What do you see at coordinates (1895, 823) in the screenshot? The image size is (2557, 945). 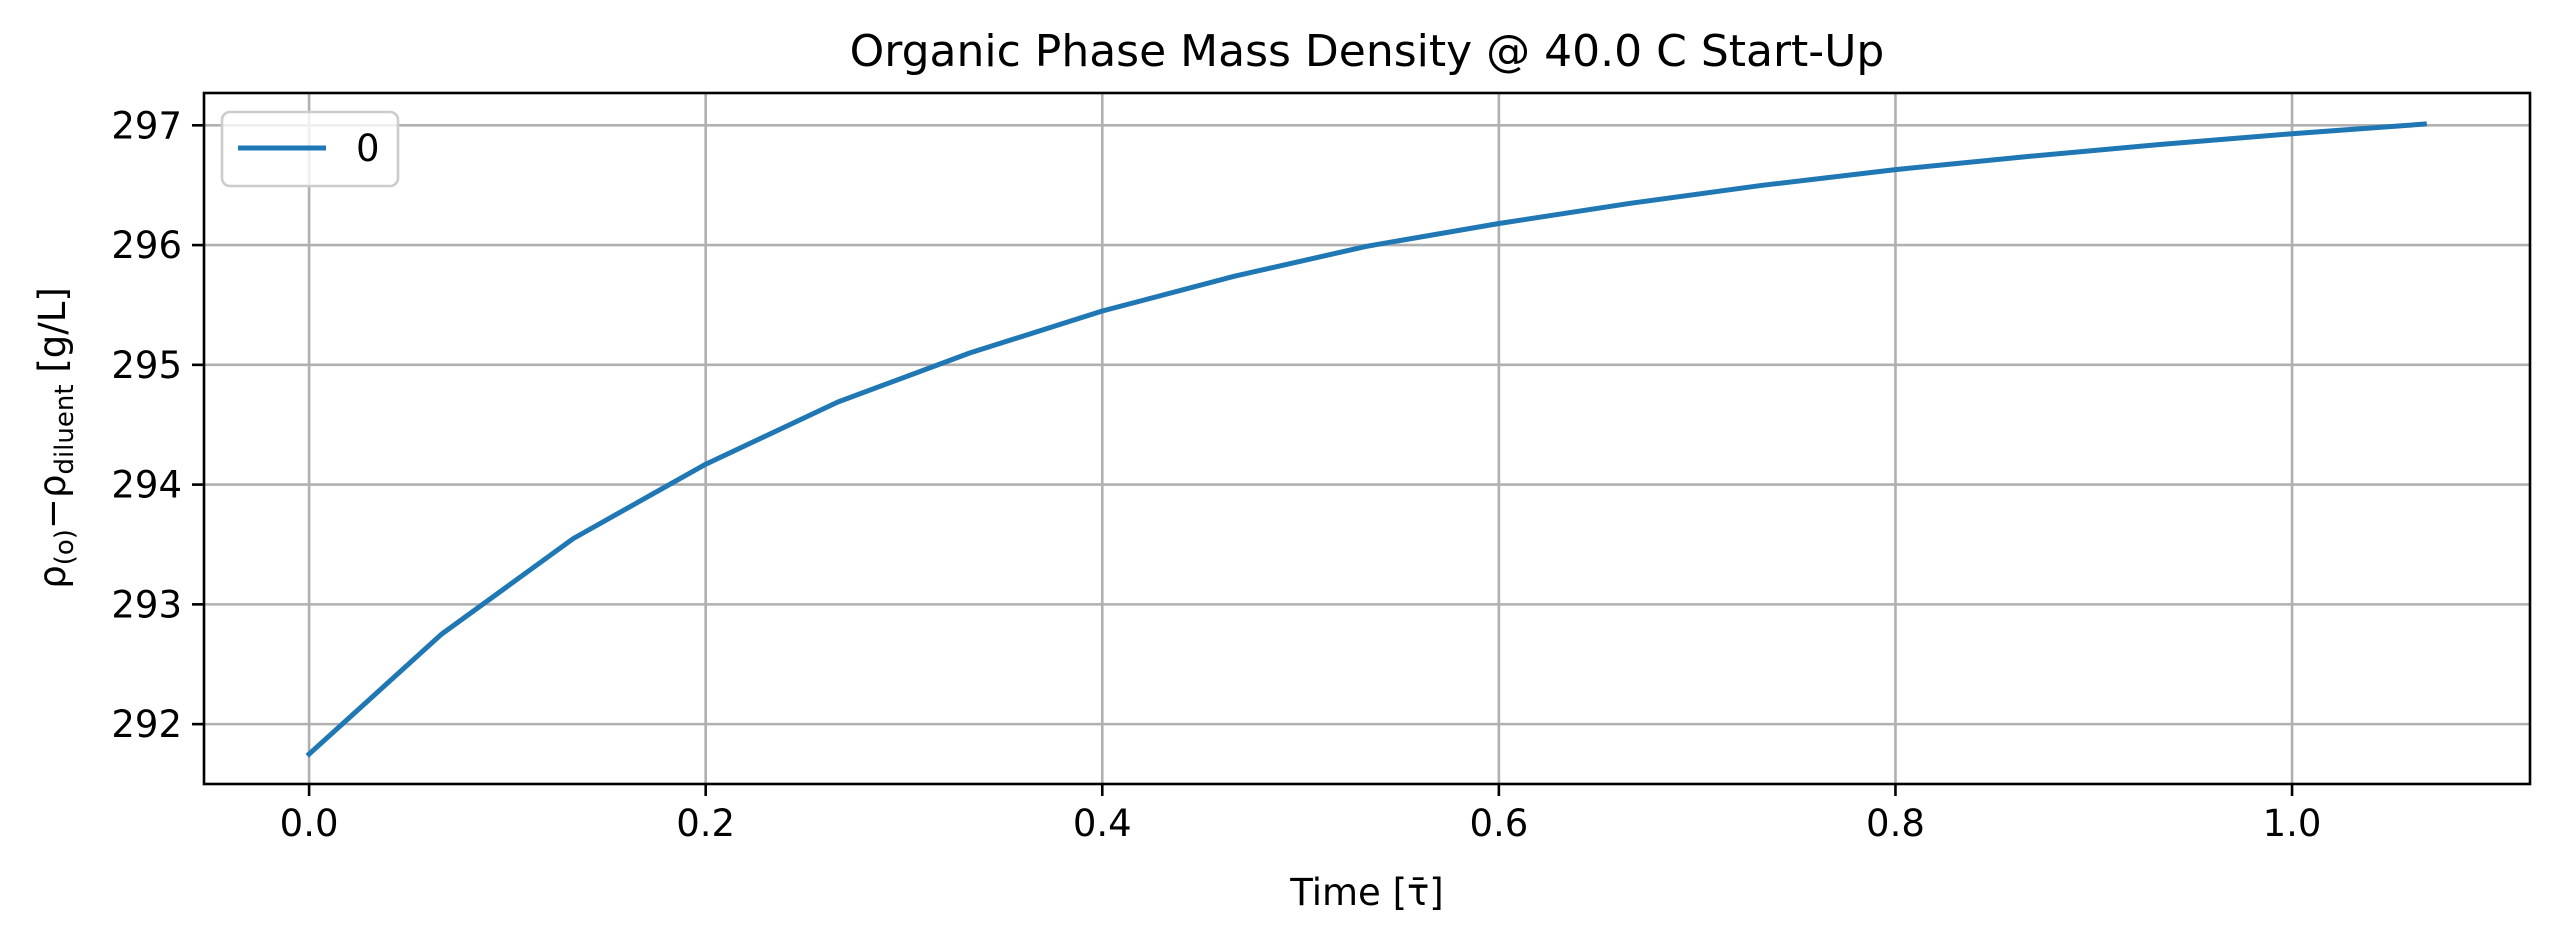 I see `x-tick-label: 0.8` at bounding box center [1895, 823].